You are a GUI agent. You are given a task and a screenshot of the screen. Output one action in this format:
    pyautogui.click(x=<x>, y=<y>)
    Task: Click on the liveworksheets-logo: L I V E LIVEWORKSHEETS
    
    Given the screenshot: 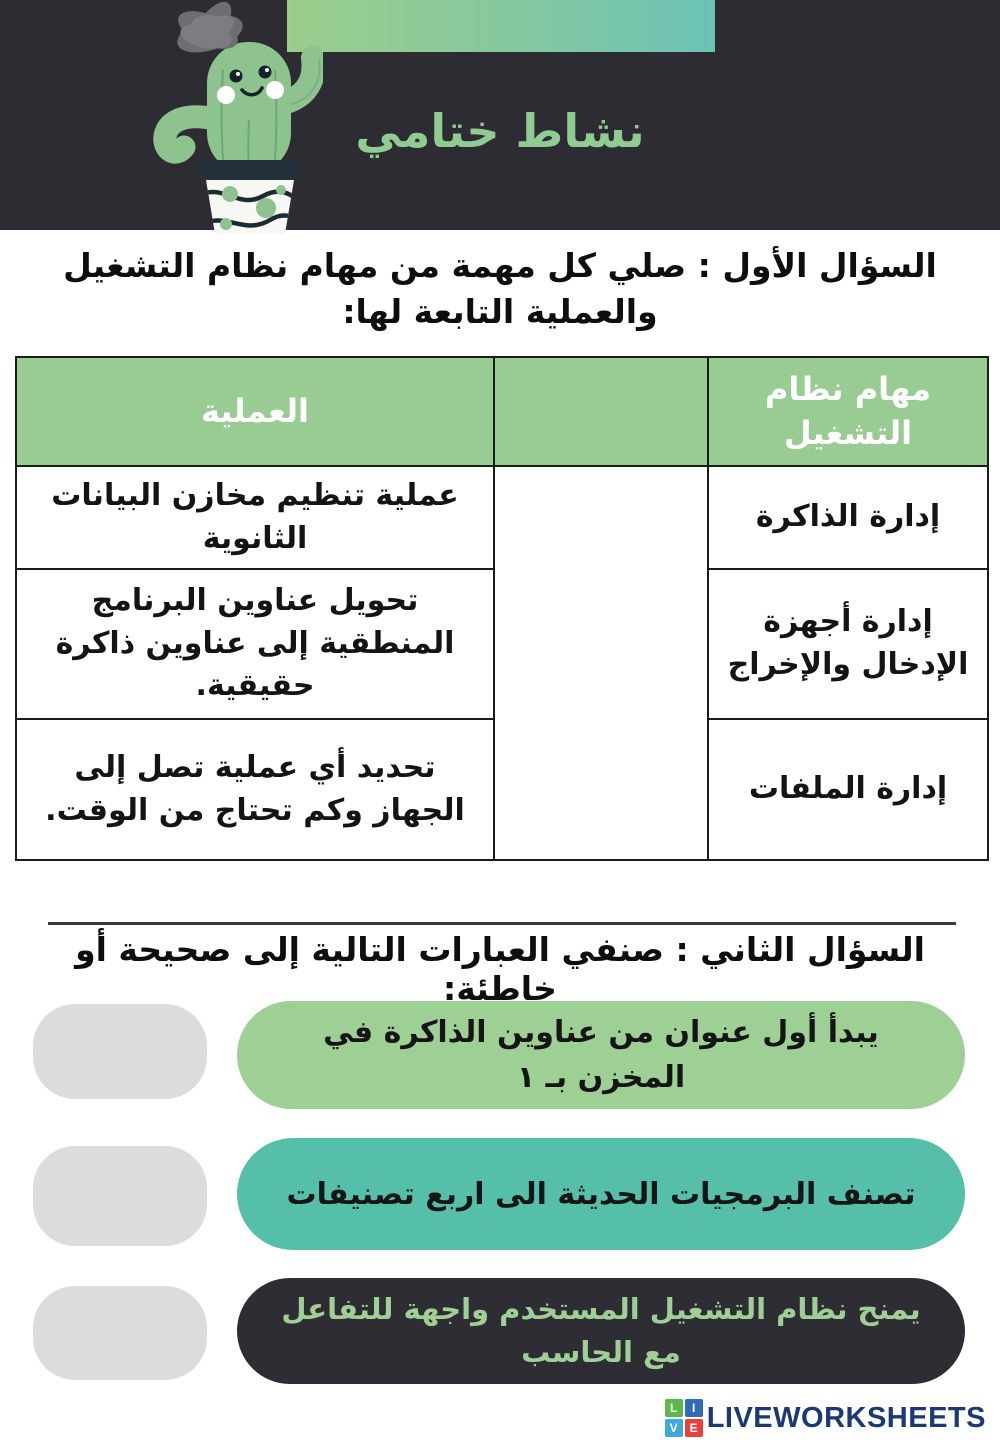 What is the action you would take?
    pyautogui.click(x=825, y=1418)
    